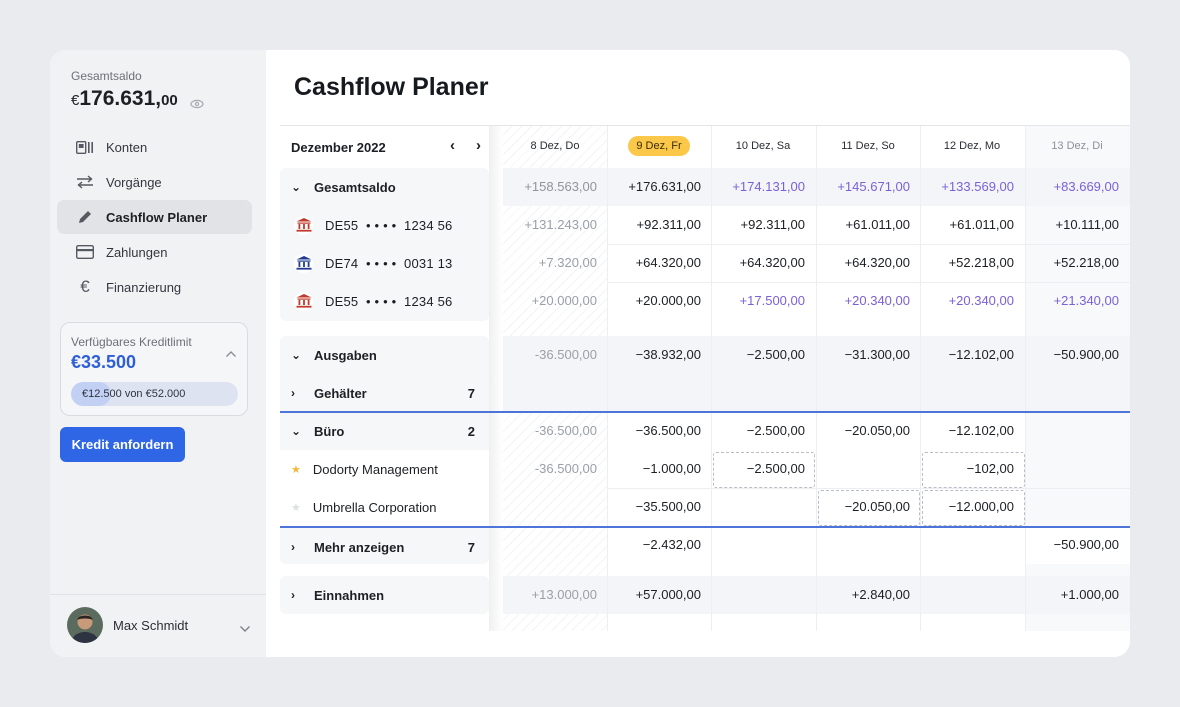 This screenshot has height=707, width=1180. Describe the element at coordinates (981, 506) in the screenshot. I see `cell-umbrella-4: −12.000,00` at that location.